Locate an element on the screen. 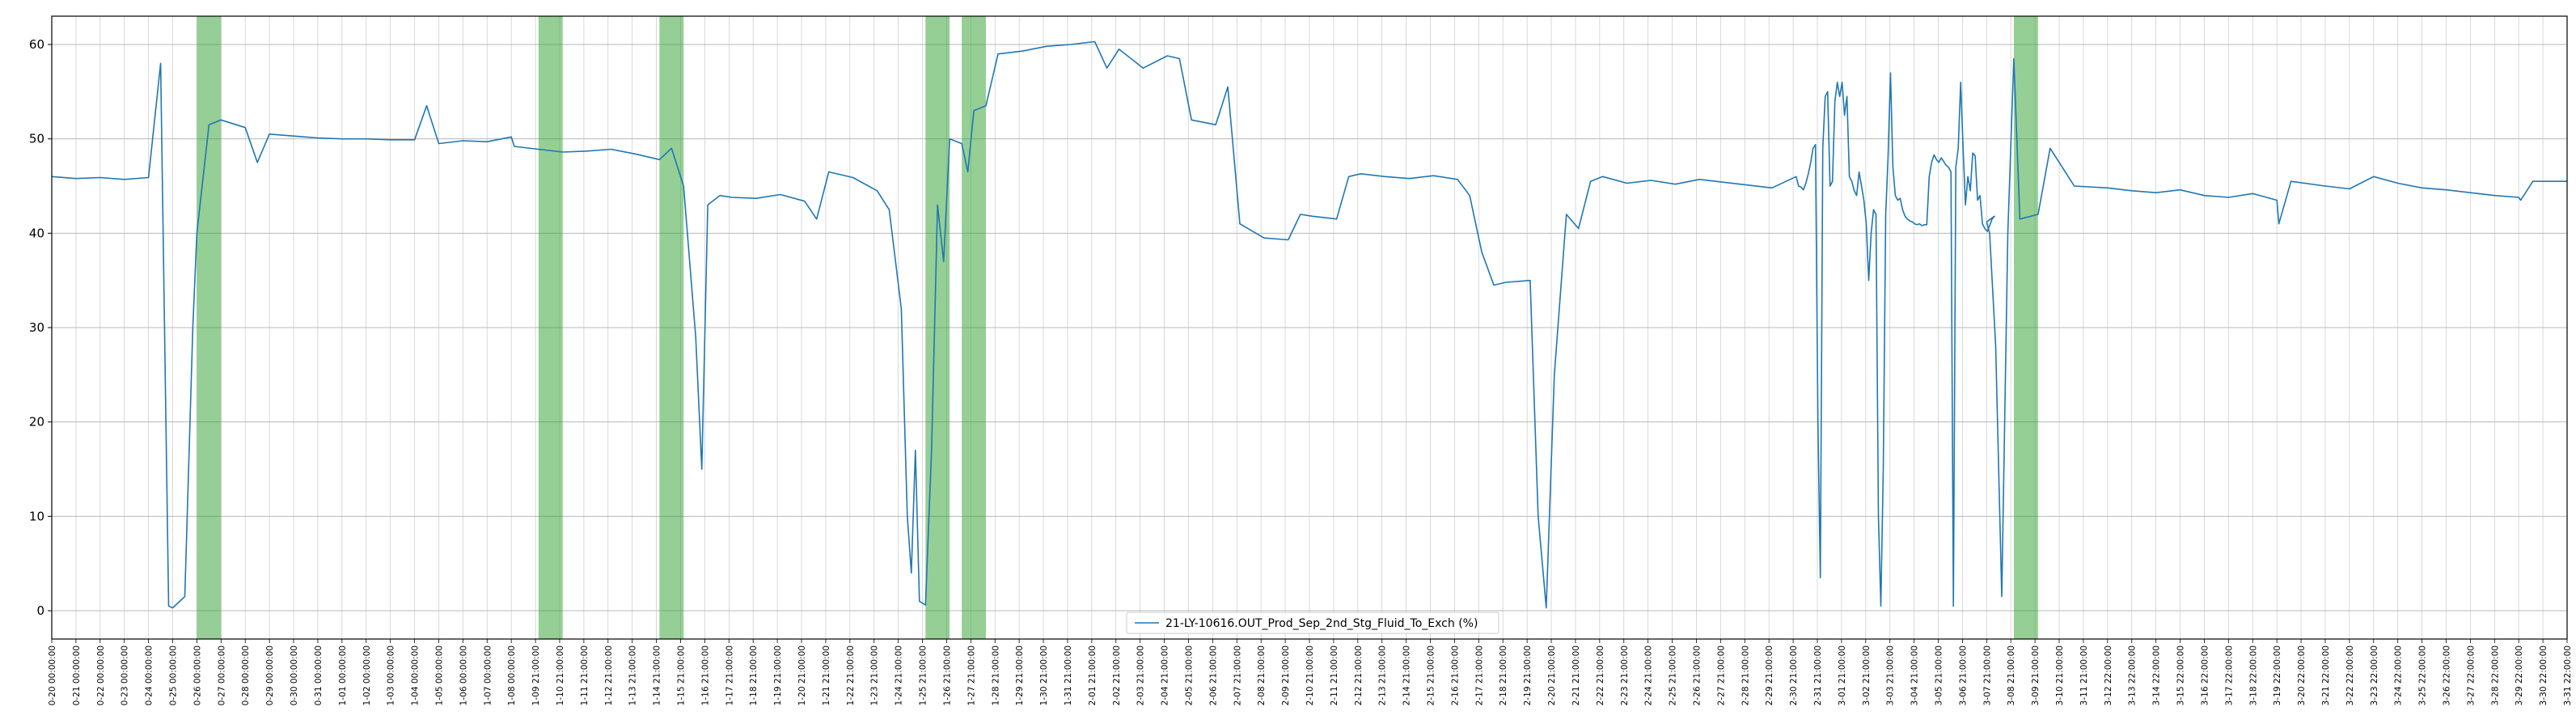 The height and width of the screenshot is (728, 2576). x-tick-label: 2-21 21:00:00 is located at coordinates (1576, 675).